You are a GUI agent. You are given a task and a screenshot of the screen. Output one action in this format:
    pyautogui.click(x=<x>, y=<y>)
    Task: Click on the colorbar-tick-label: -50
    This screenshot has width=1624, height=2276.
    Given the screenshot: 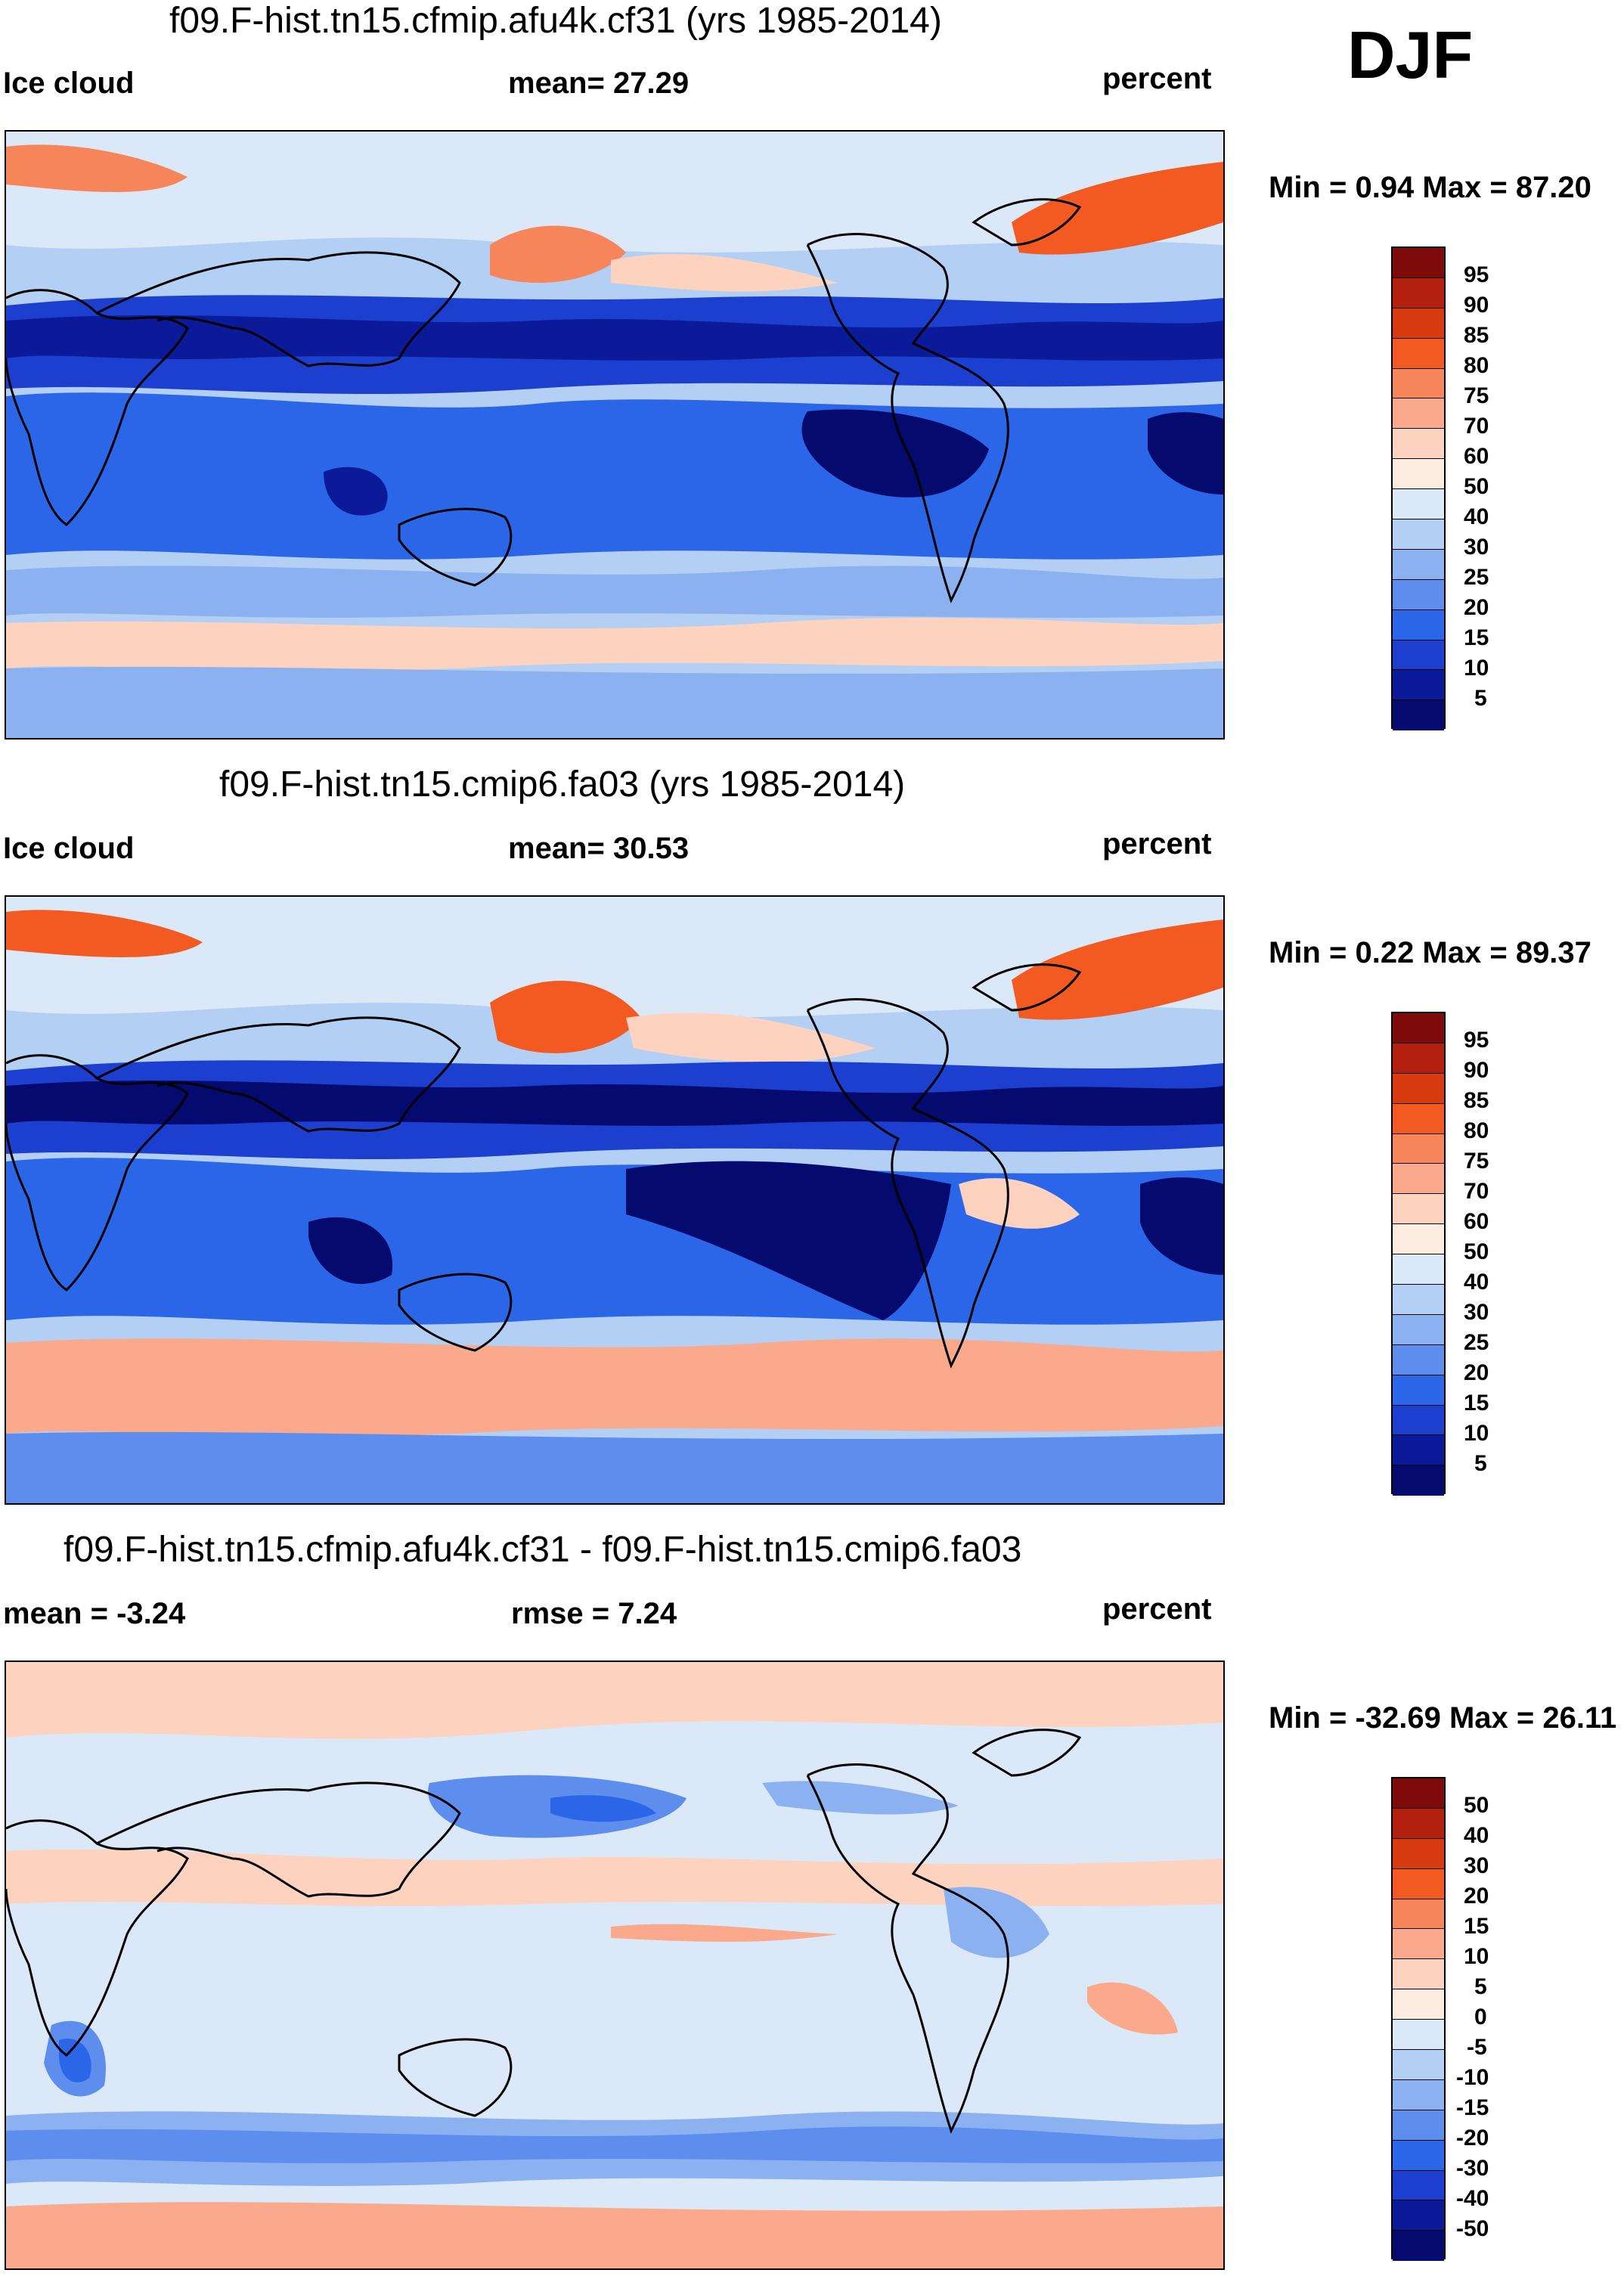 What is the action you would take?
    pyautogui.click(x=1472, y=2228)
    